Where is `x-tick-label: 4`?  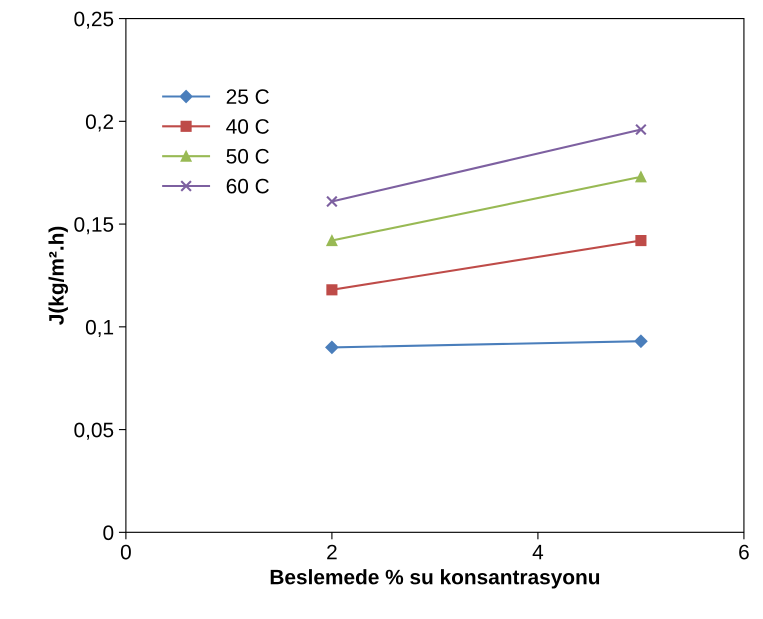
x-tick-label: 4 is located at coordinates (538, 552).